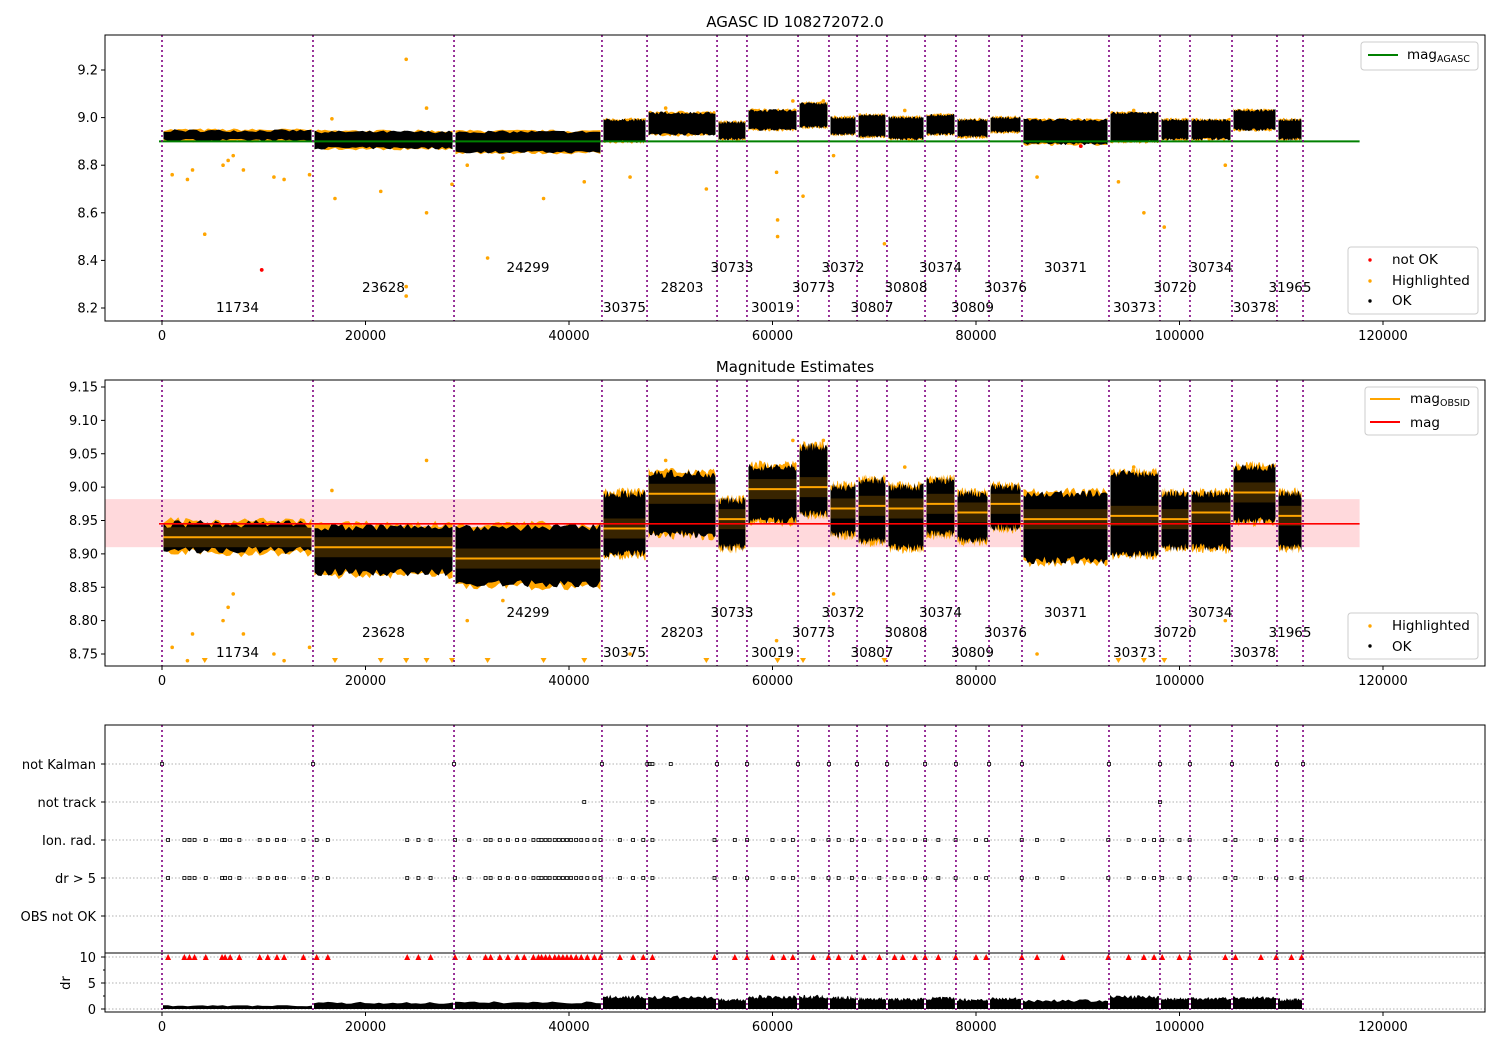 This screenshot has width=1500, height=1050. Describe the element at coordinates (1290, 633) in the screenshot. I see `obsid-label: 31965` at that location.